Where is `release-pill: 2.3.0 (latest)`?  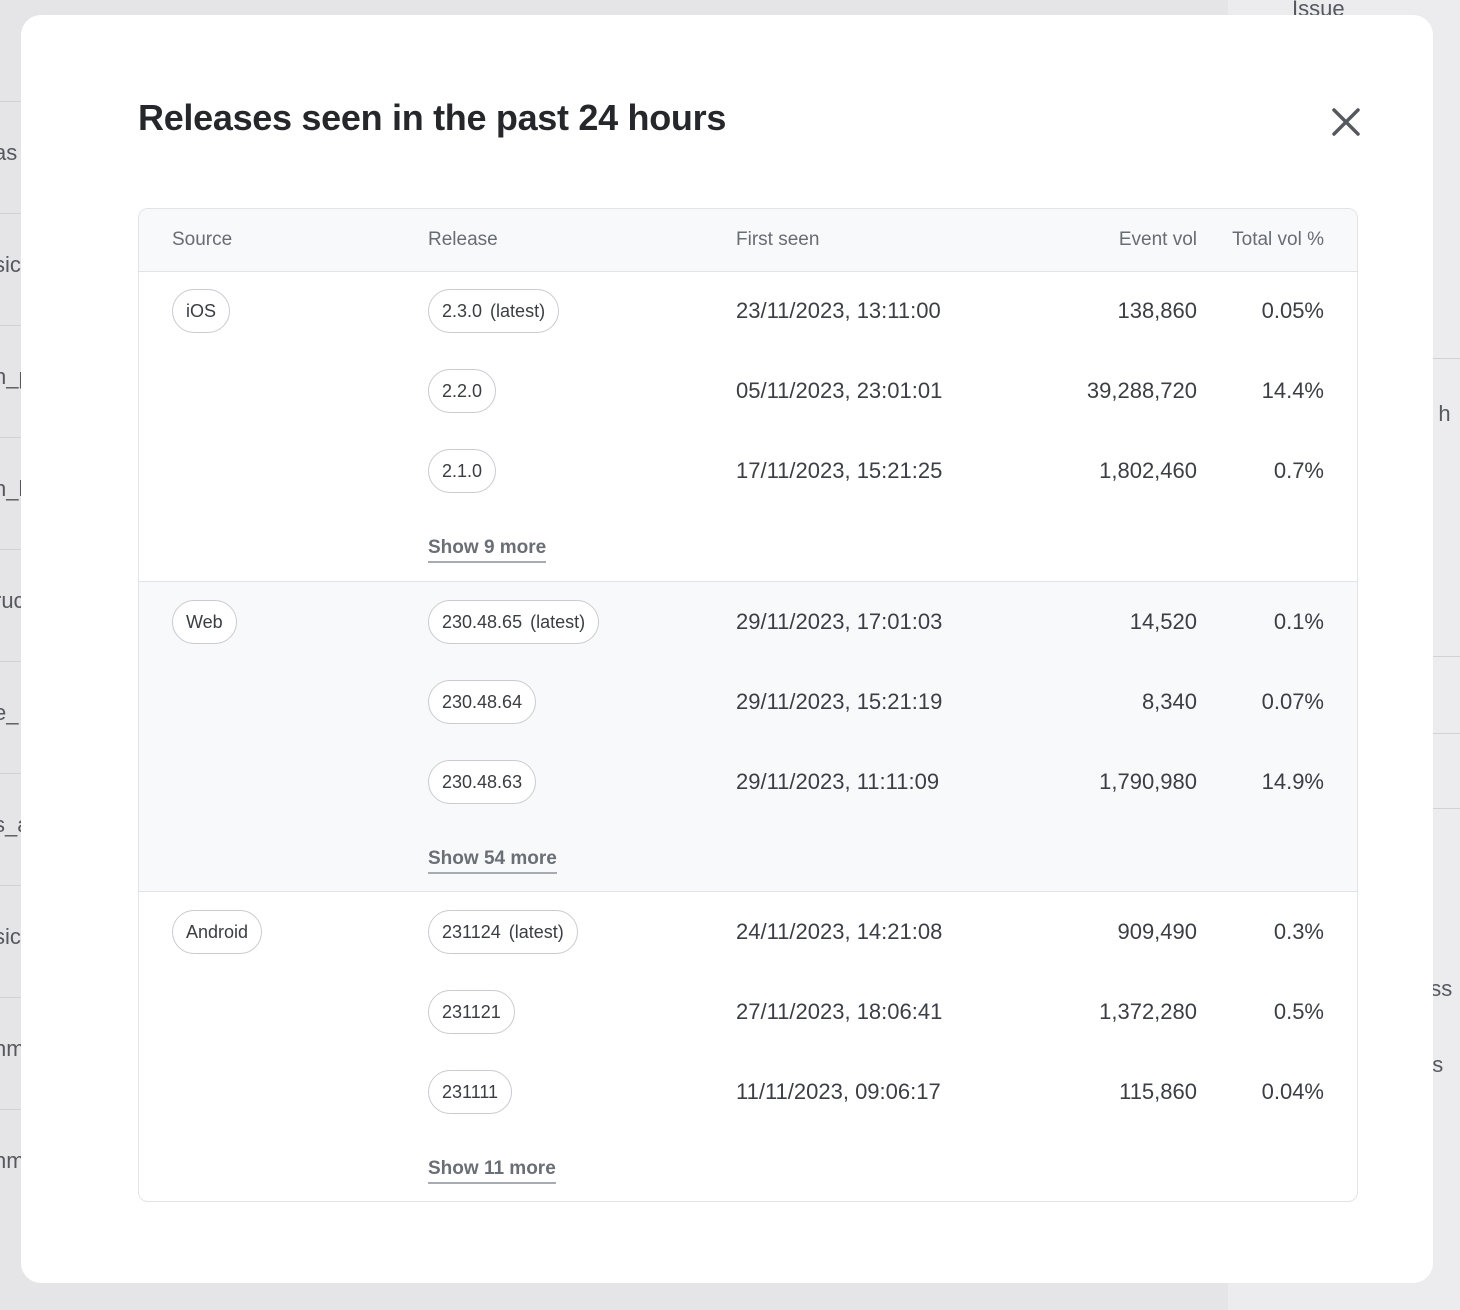 release-pill: 2.3.0 (latest) is located at coordinates (494, 311).